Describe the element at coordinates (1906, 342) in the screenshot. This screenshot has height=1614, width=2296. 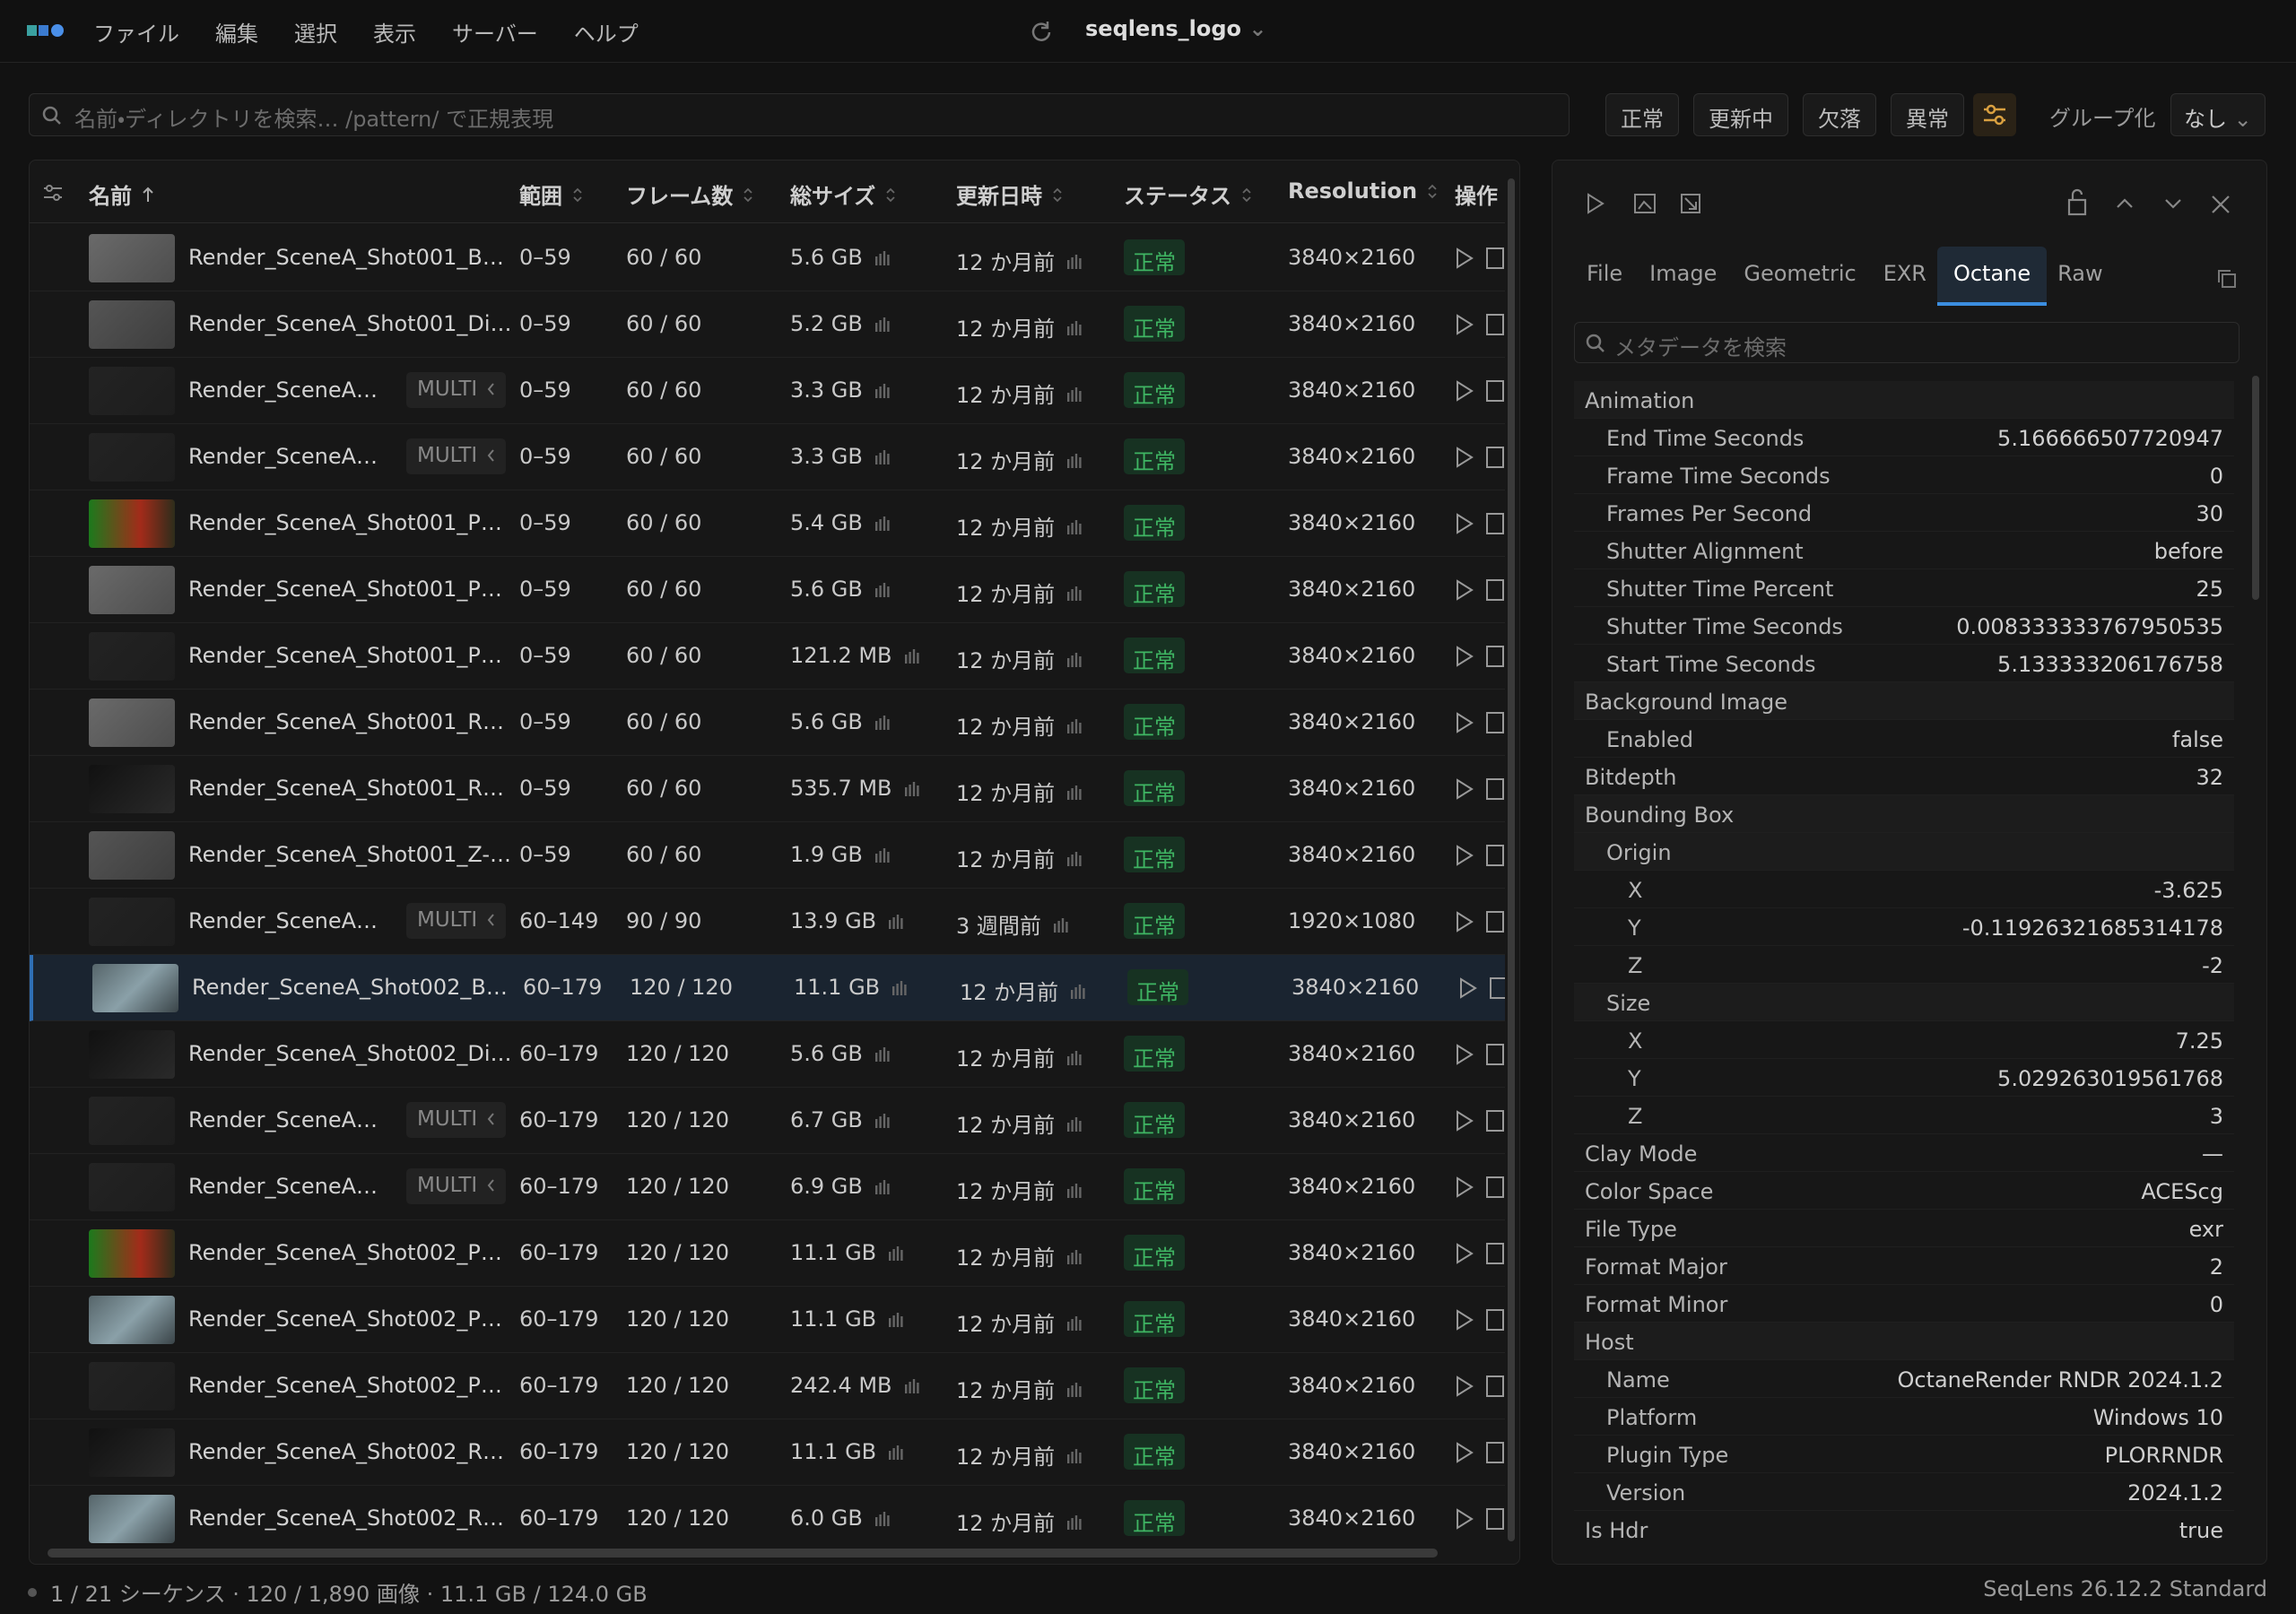
I see `metadata-search-input: メタデータを検索` at that location.